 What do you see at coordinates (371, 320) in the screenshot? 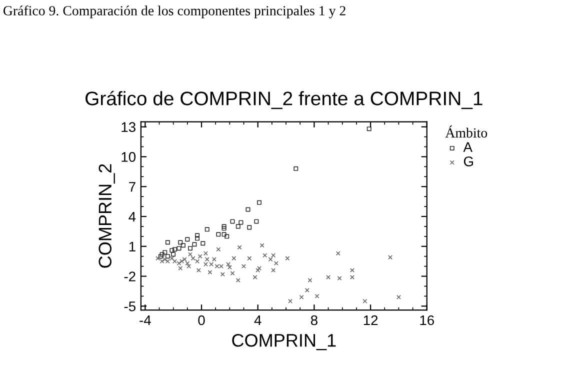
I see `x-tick-label: 12` at bounding box center [371, 320].